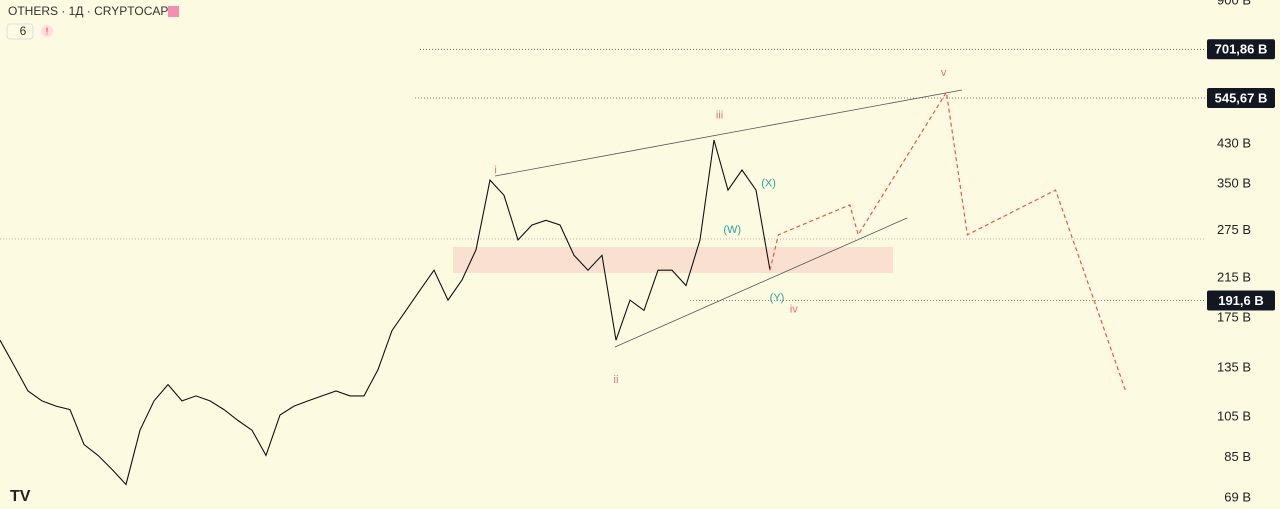 The width and height of the screenshot is (1280, 509). I want to click on symbol-title: OTHERS · 1Д · CRYPTOCAP, so click(88, 11).